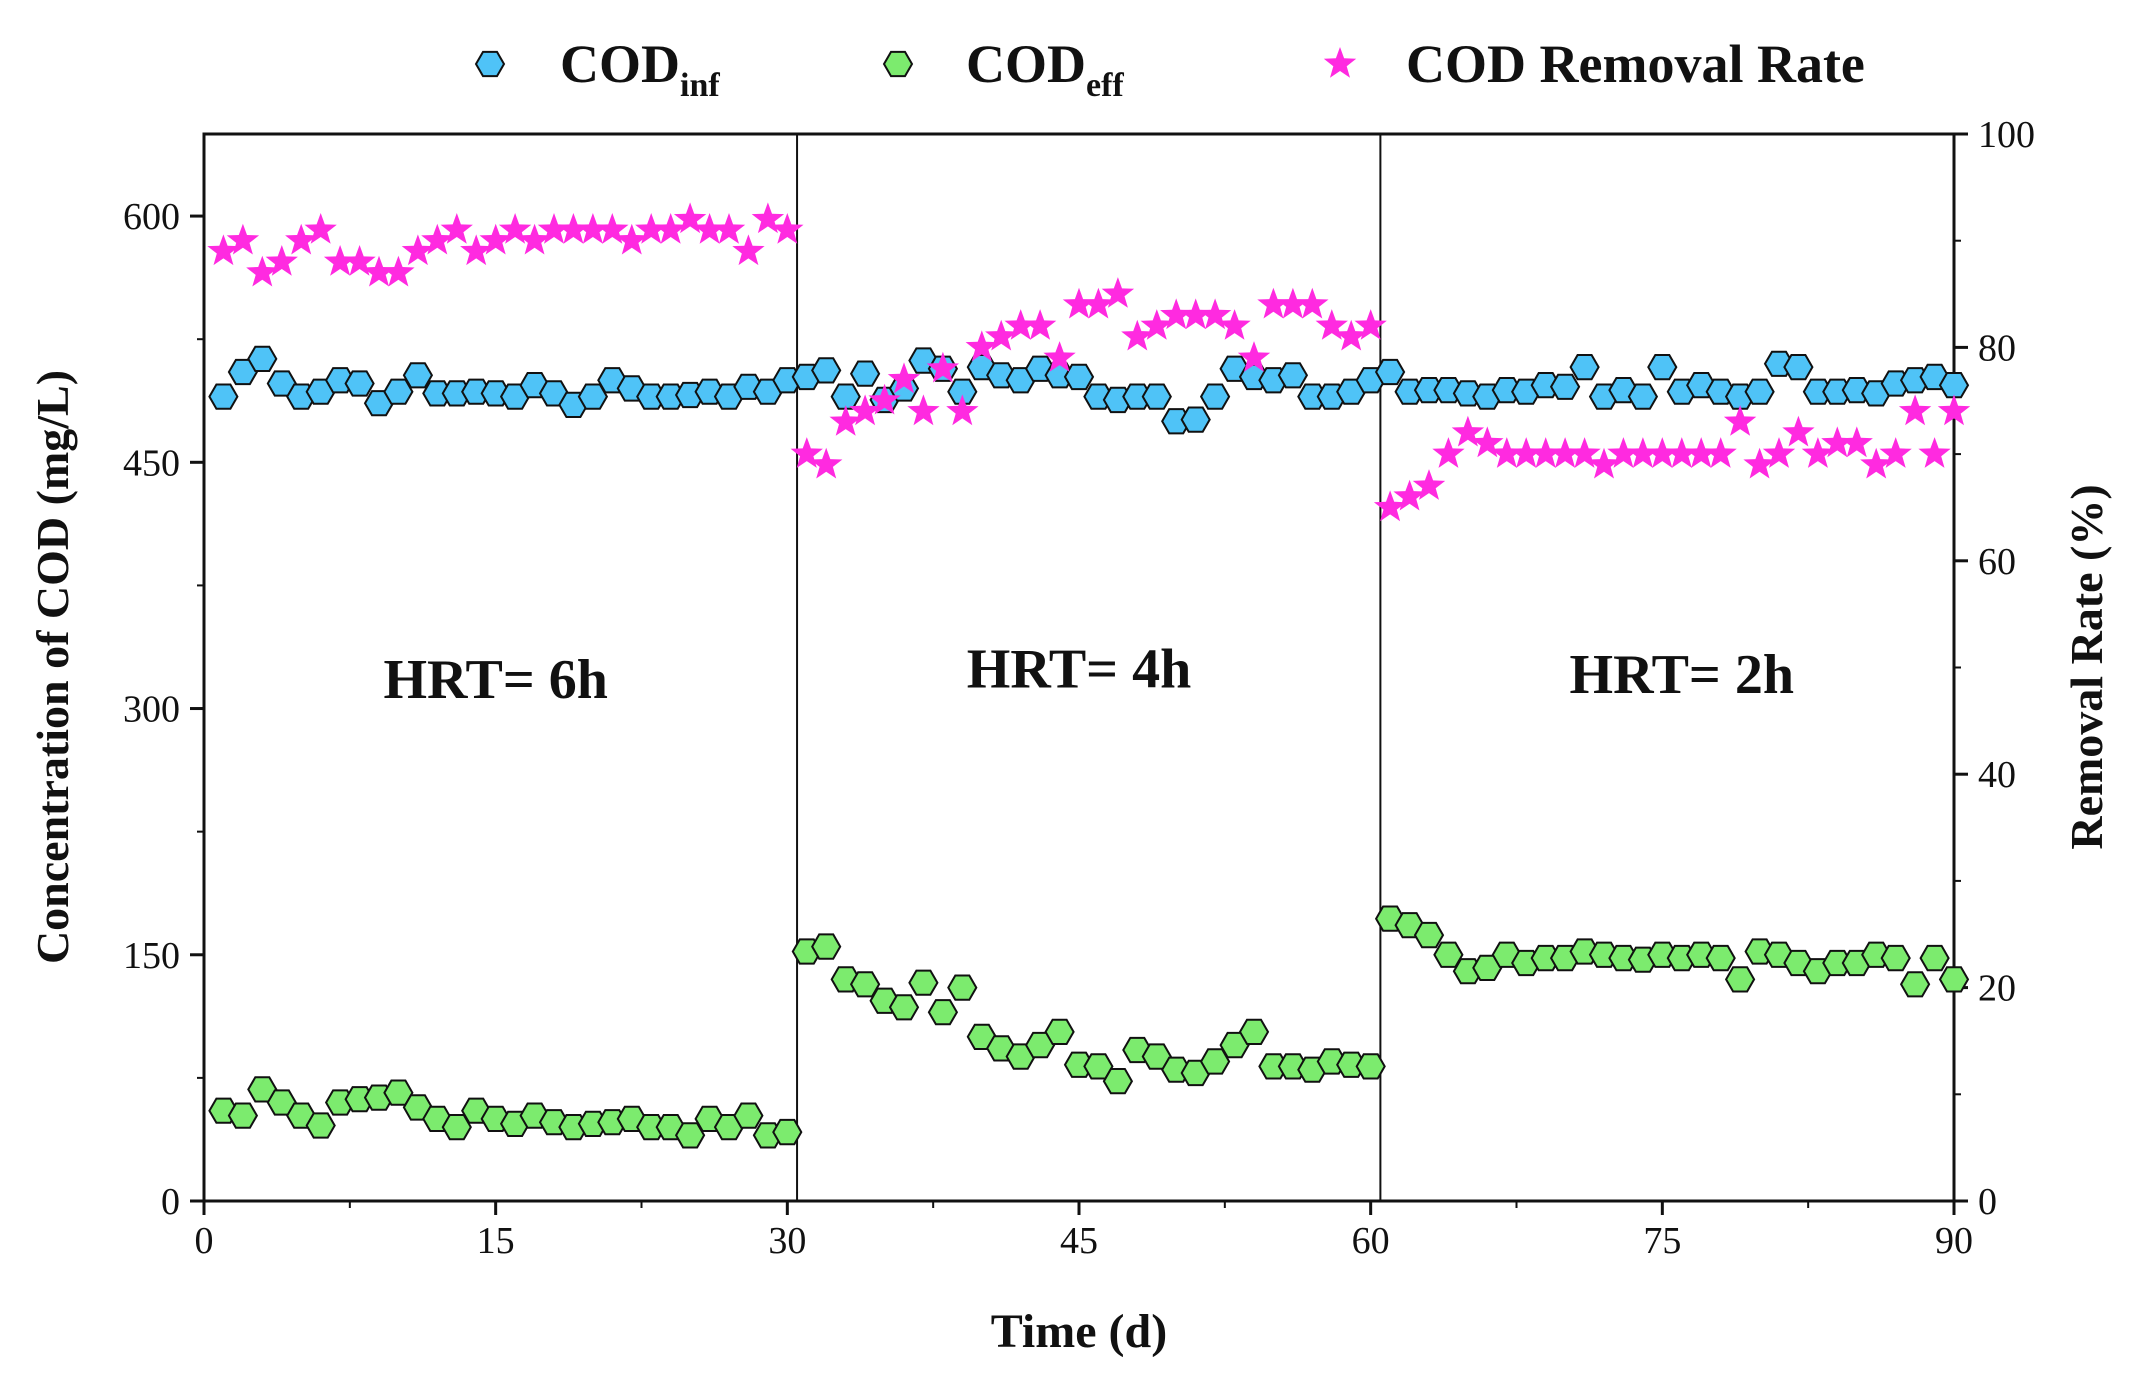  I want to click on legend-label-cod-eff: CODeff, so click(1045, 69).